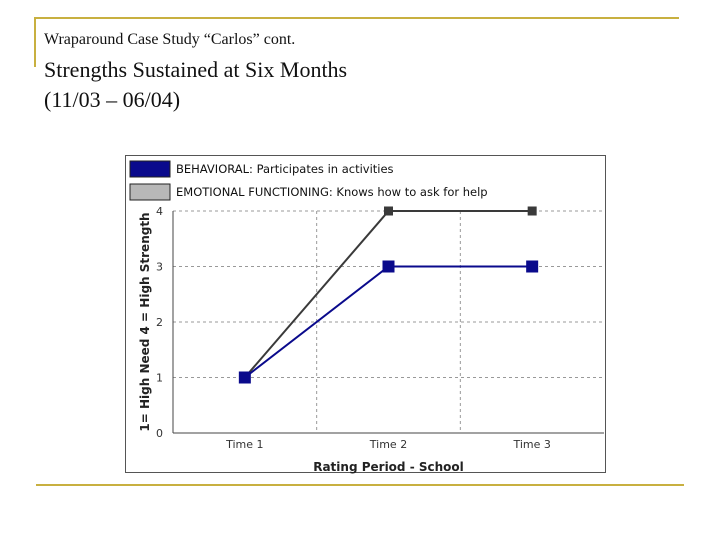  Describe the element at coordinates (159, 267) in the screenshot. I see `y-tick-label-3: 3` at that location.